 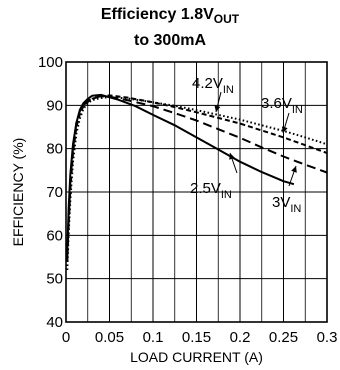 What do you see at coordinates (54, 322) in the screenshot?
I see `y-tick-label: 40` at bounding box center [54, 322].